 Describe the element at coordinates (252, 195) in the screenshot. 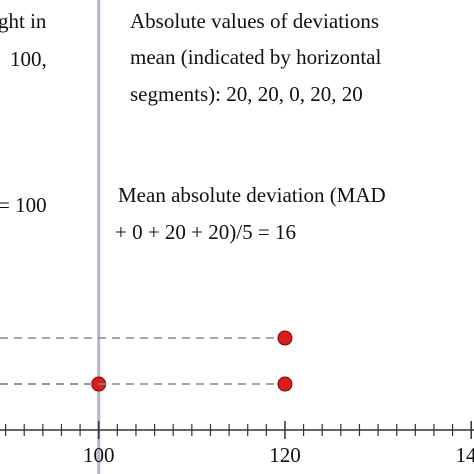

I see `annotation: Mean absolute deviation (MAD` at that location.